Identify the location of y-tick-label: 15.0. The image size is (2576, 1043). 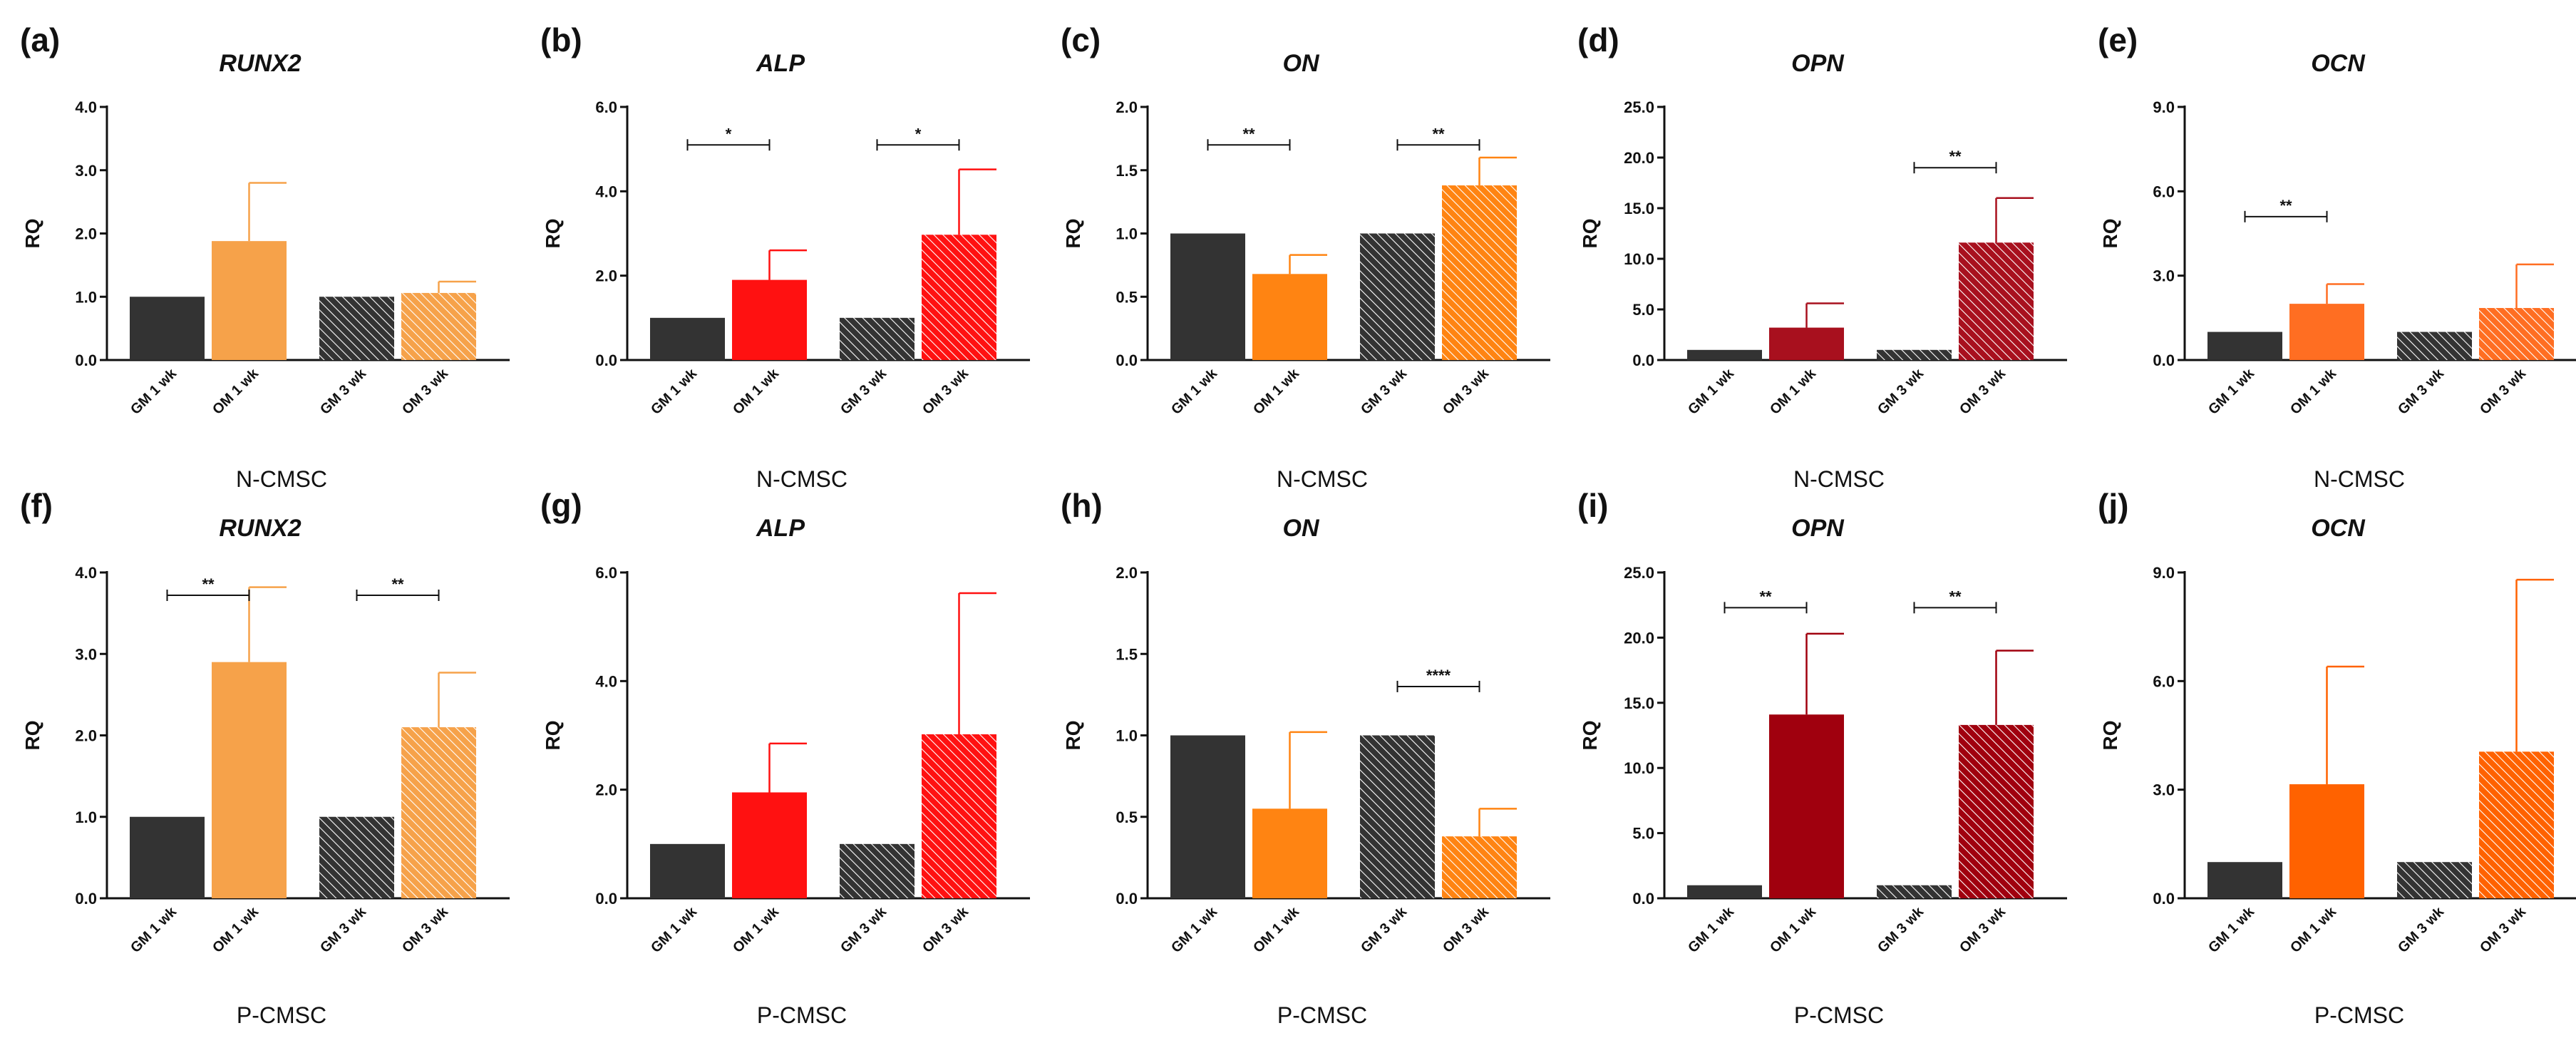
(1639, 208).